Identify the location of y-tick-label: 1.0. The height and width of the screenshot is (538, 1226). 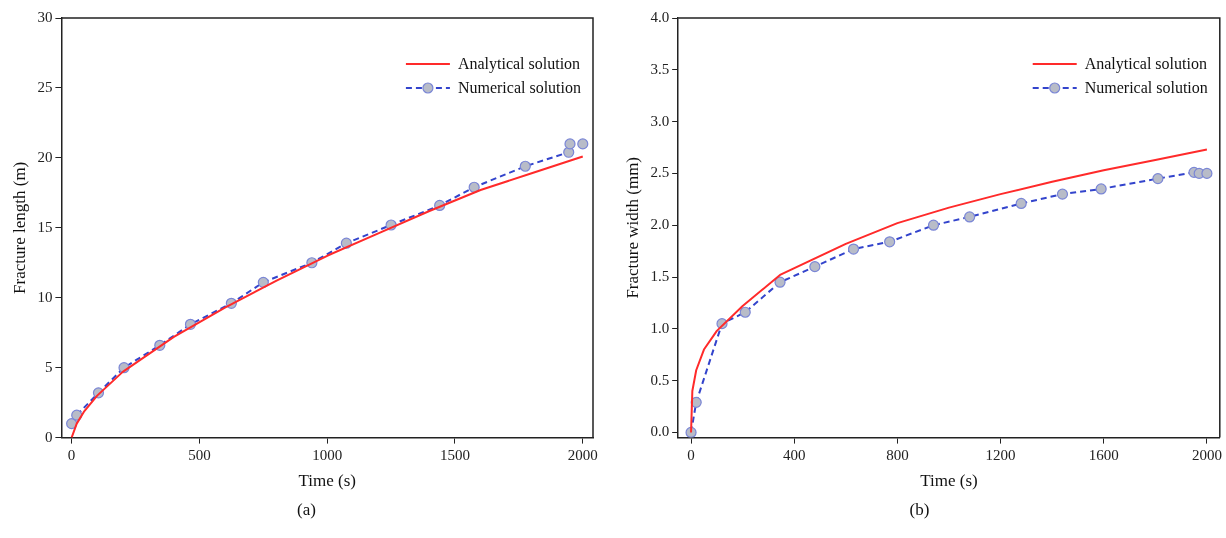
(660, 327).